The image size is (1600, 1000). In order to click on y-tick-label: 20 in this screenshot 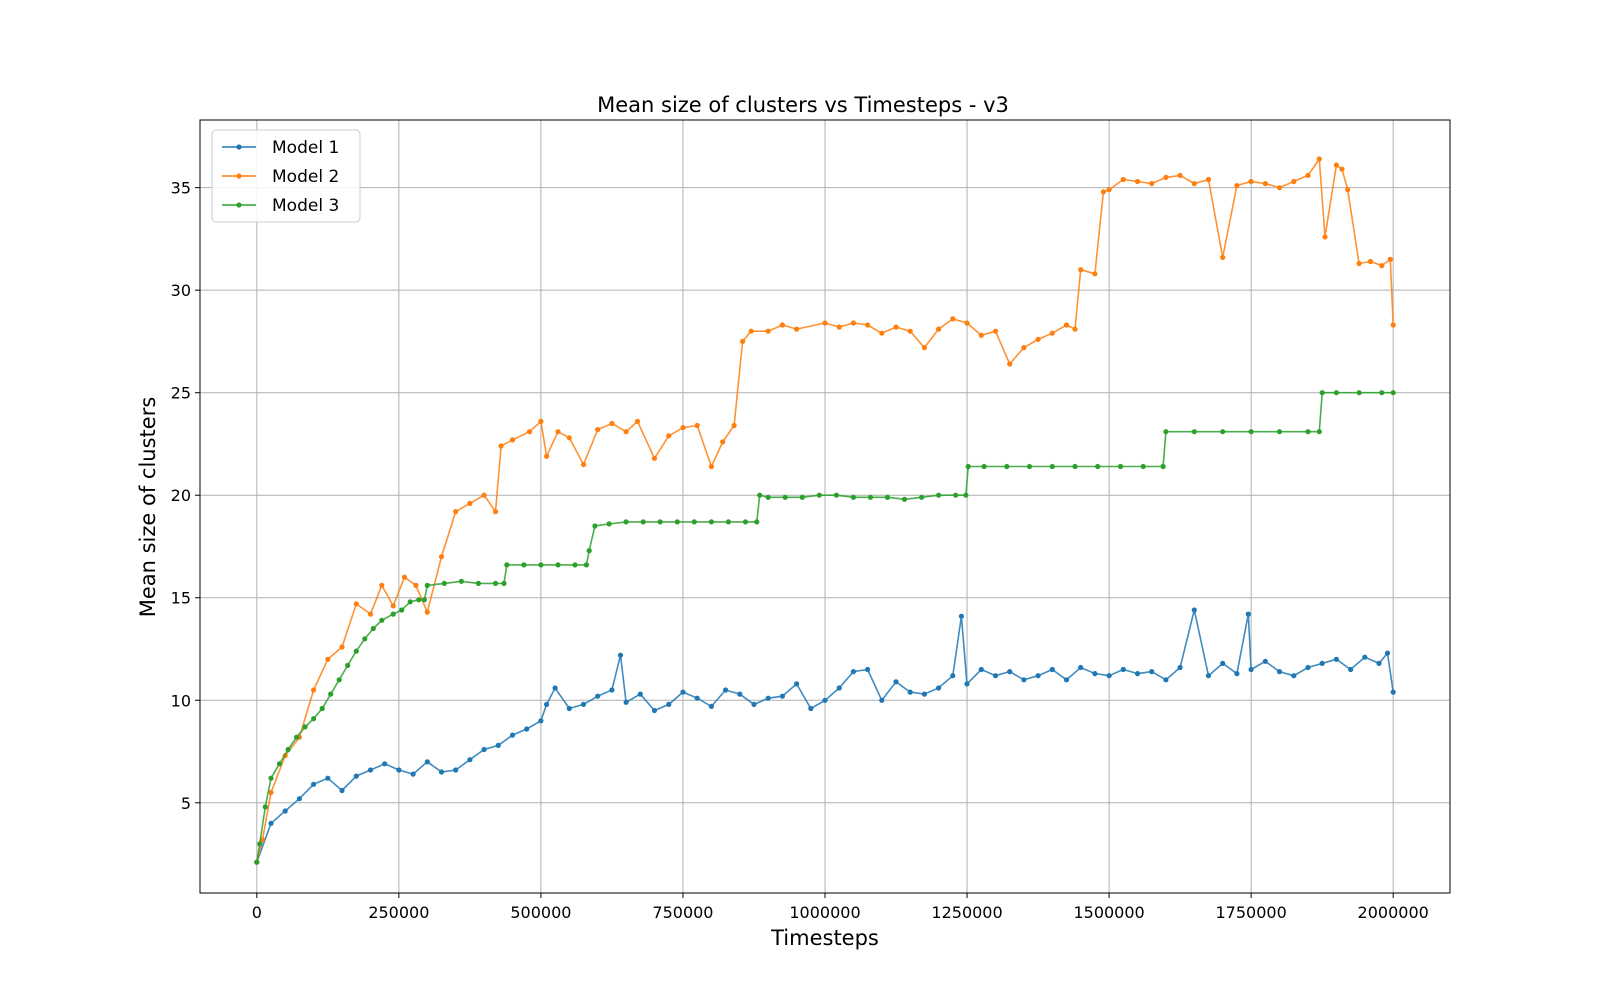, I will do `click(181, 495)`.